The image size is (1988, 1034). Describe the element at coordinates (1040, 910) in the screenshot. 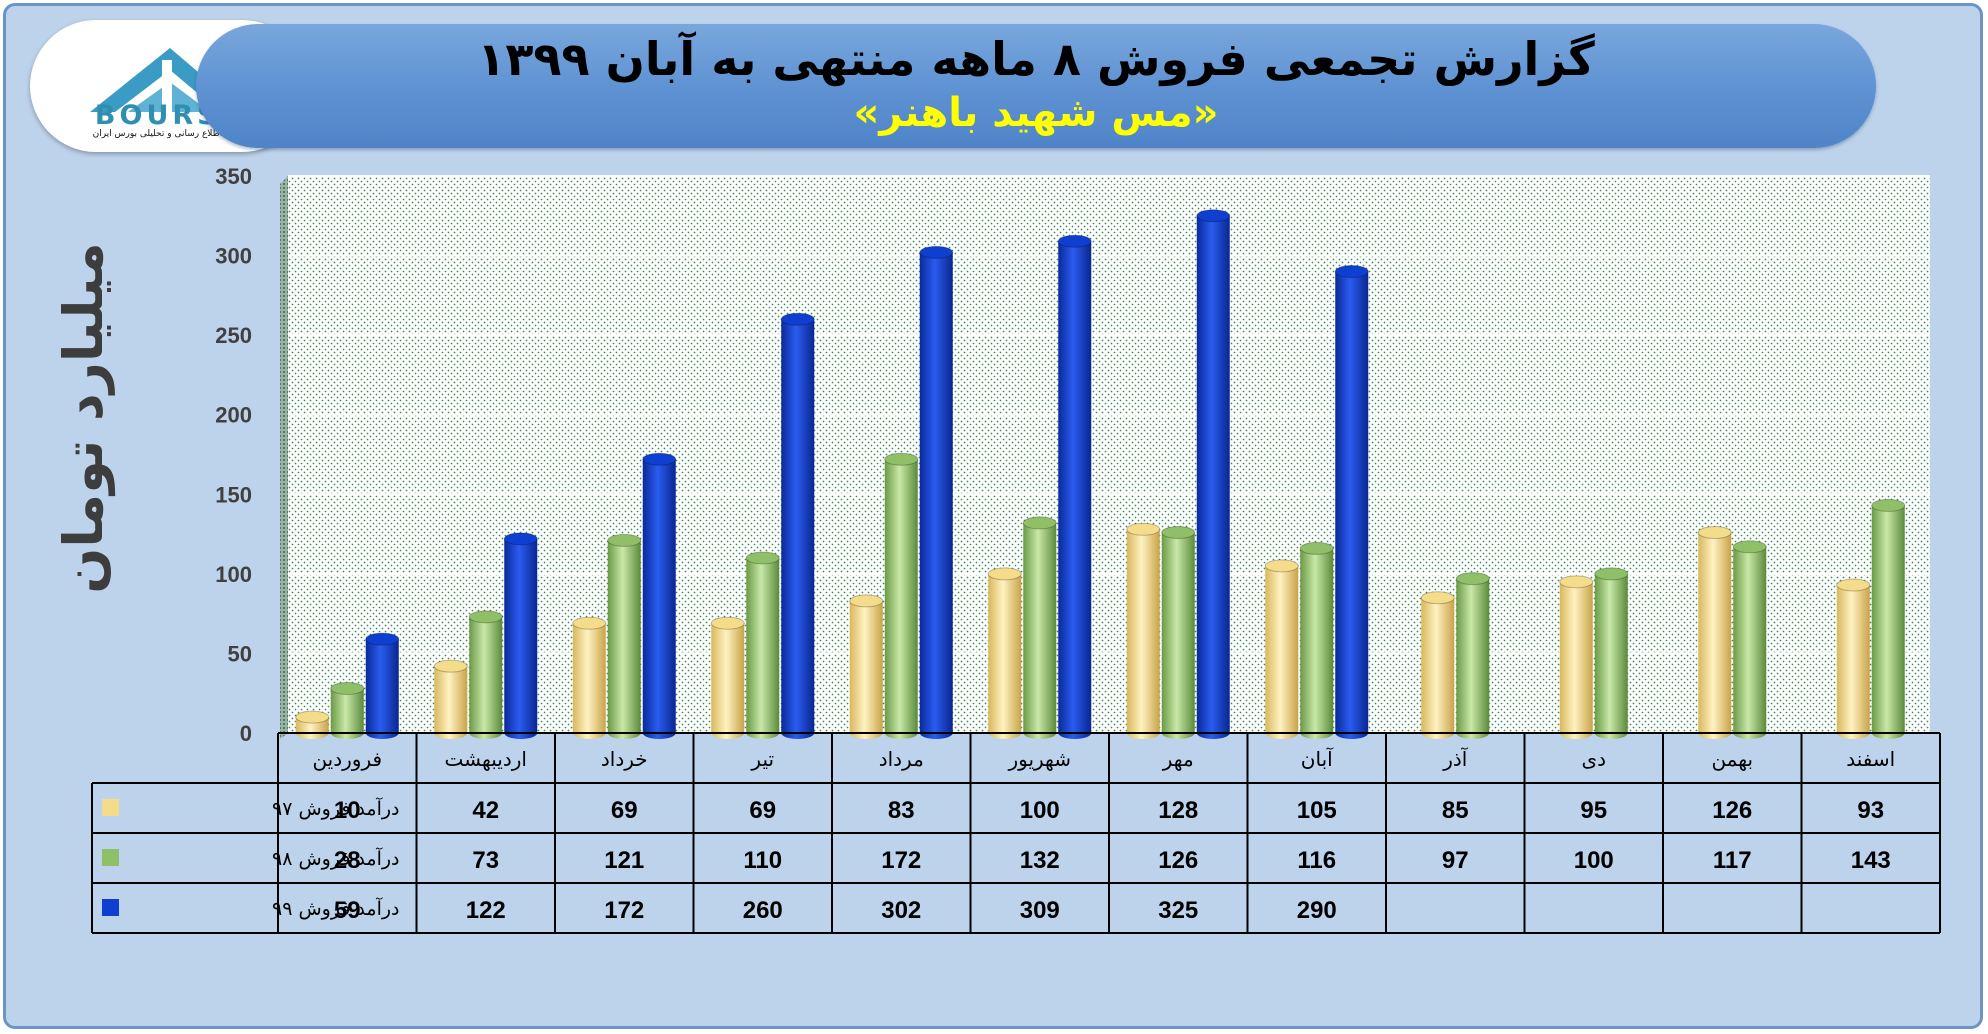

I see `data-label: 309` at that location.